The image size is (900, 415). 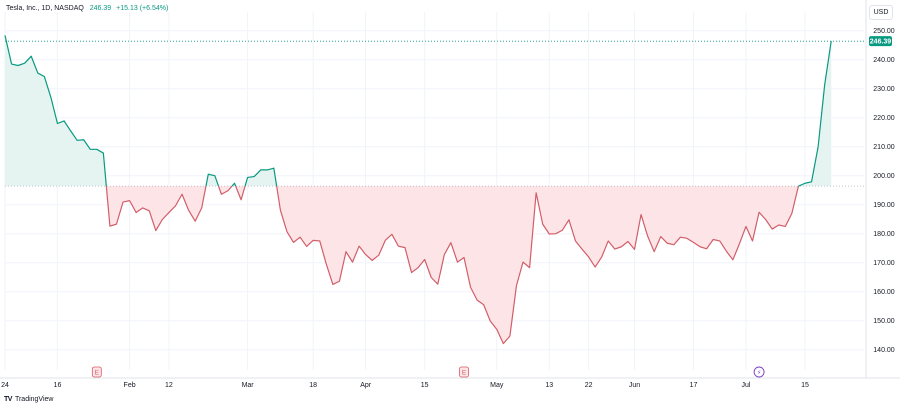 What do you see at coordinates (884, 147) in the screenshot?
I see `y-tick-label: 210.00` at bounding box center [884, 147].